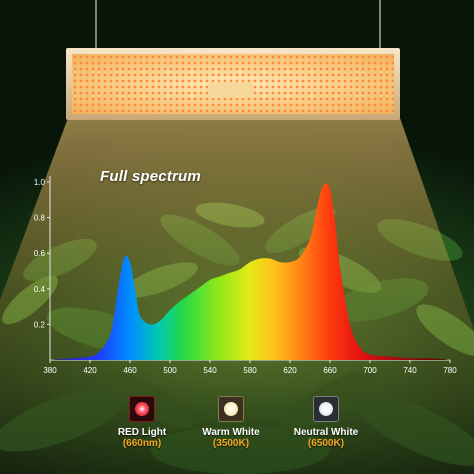 The height and width of the screenshot is (474, 474). What do you see at coordinates (40, 289) in the screenshot?
I see `y-tick-label: 0.4` at bounding box center [40, 289].